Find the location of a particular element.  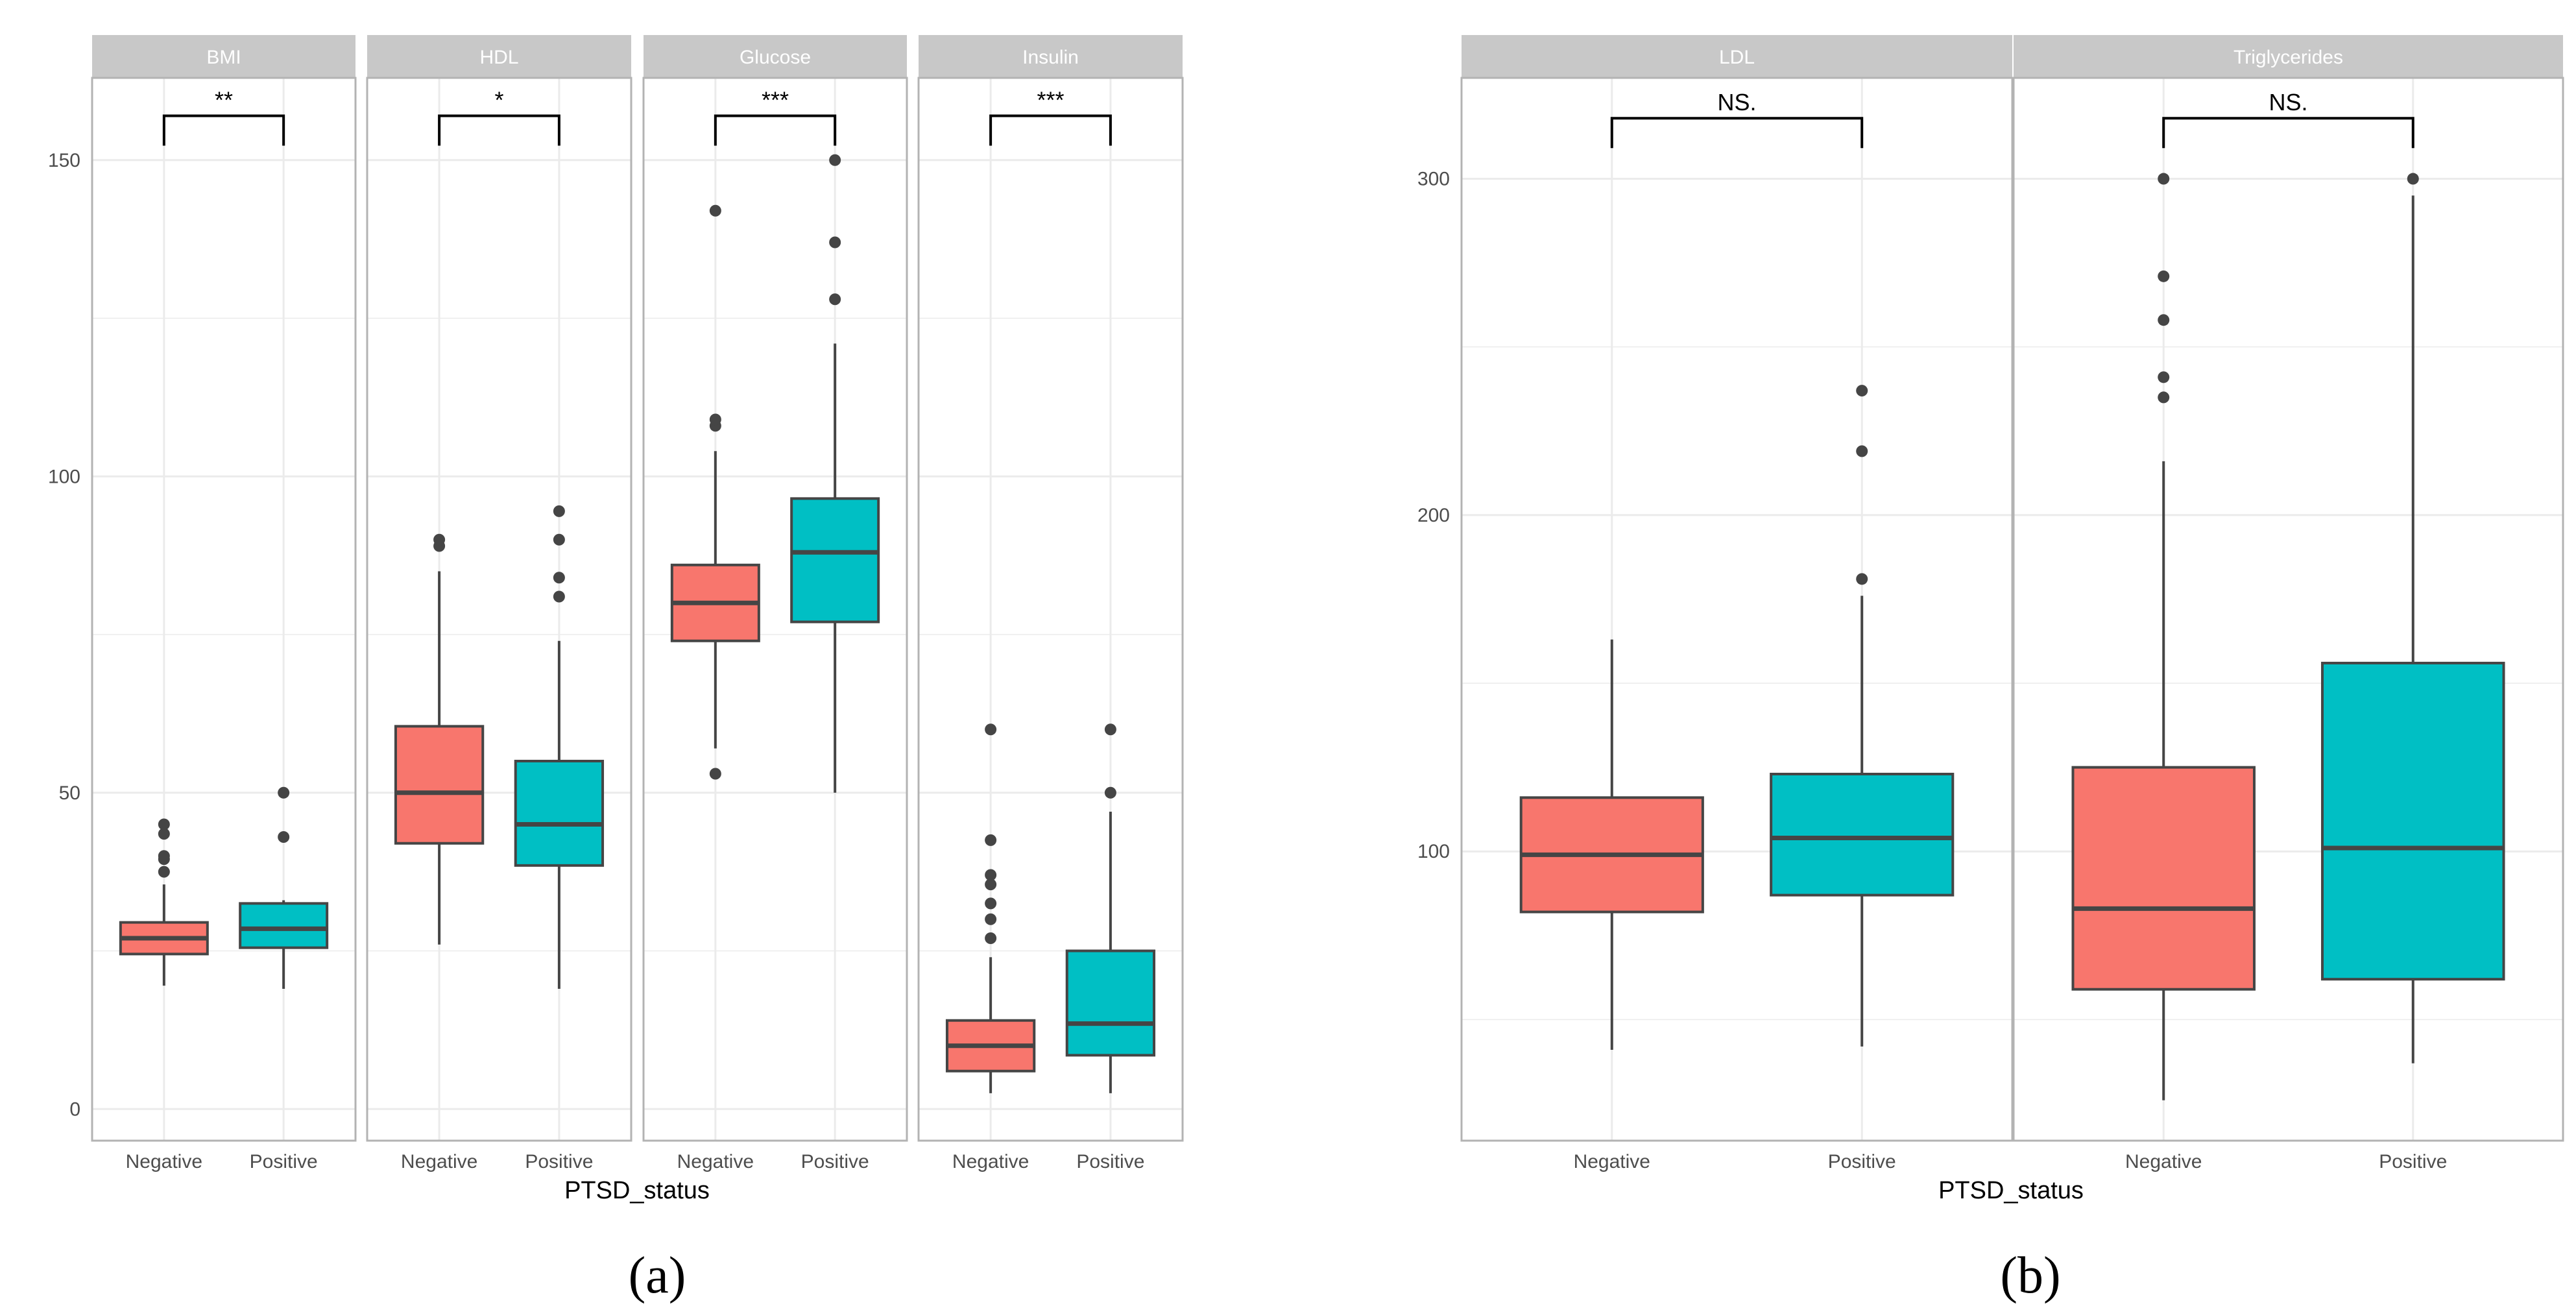

facet-title-ldl: LDL is located at coordinates (1737, 58).